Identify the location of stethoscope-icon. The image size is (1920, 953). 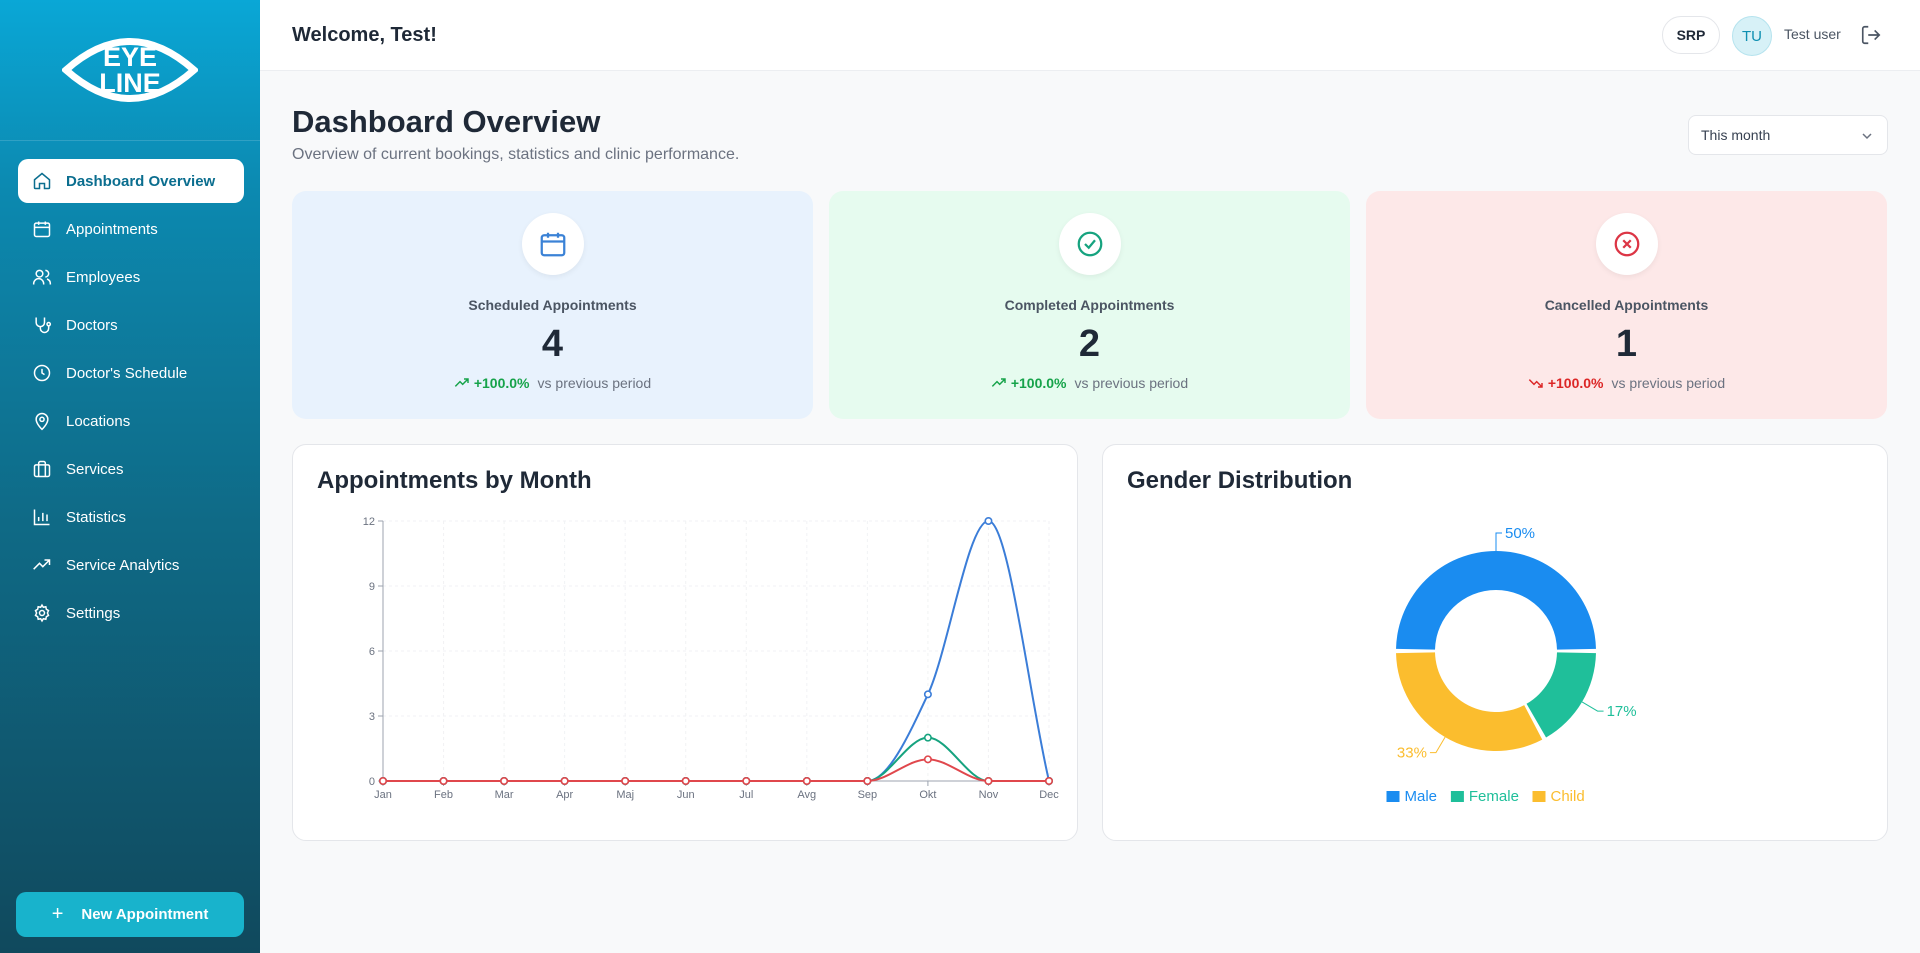
(43, 325).